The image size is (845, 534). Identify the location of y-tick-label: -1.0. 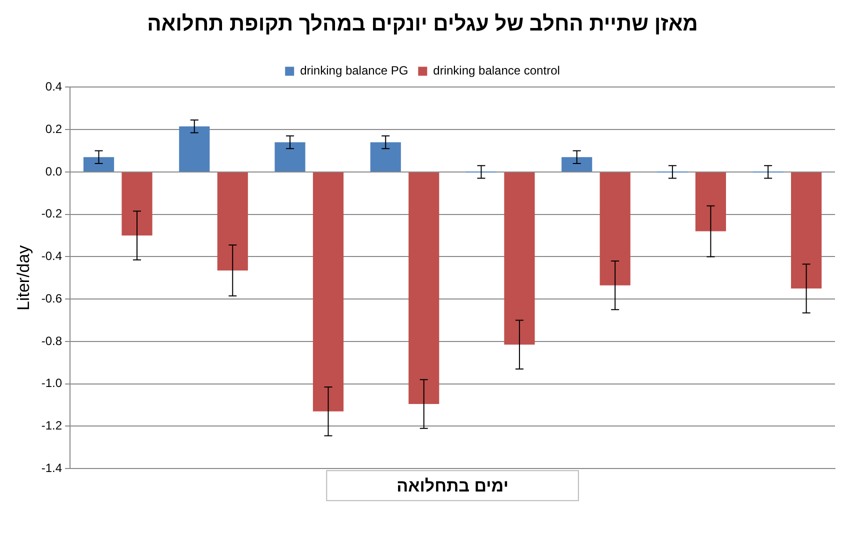
(51, 383).